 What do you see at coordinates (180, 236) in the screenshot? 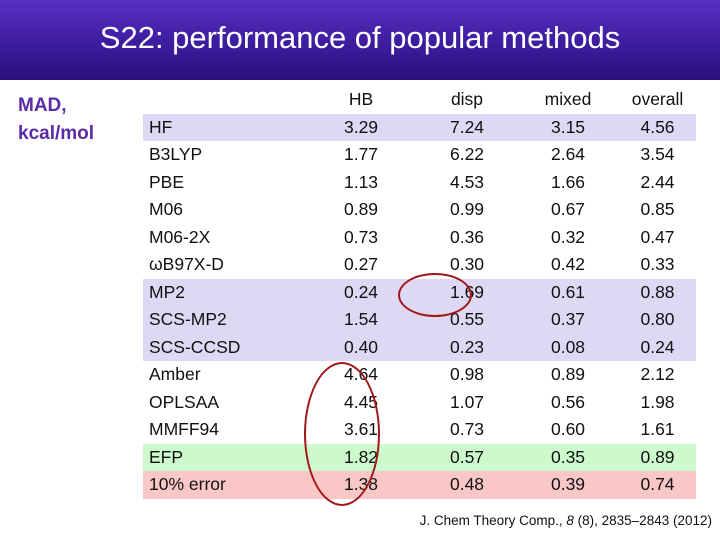
I see `method-cell: M06-2X` at bounding box center [180, 236].